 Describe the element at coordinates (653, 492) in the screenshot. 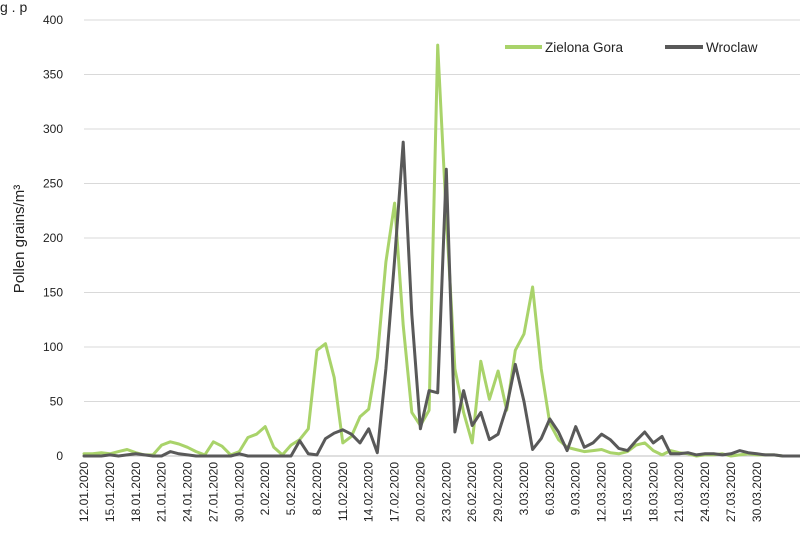

I see `x-tick-label: 18.03.2020` at that location.